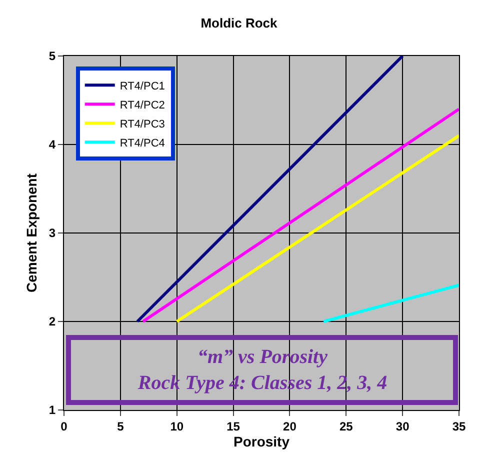  I want to click on chart-title: Moldic Rock, so click(239, 23).